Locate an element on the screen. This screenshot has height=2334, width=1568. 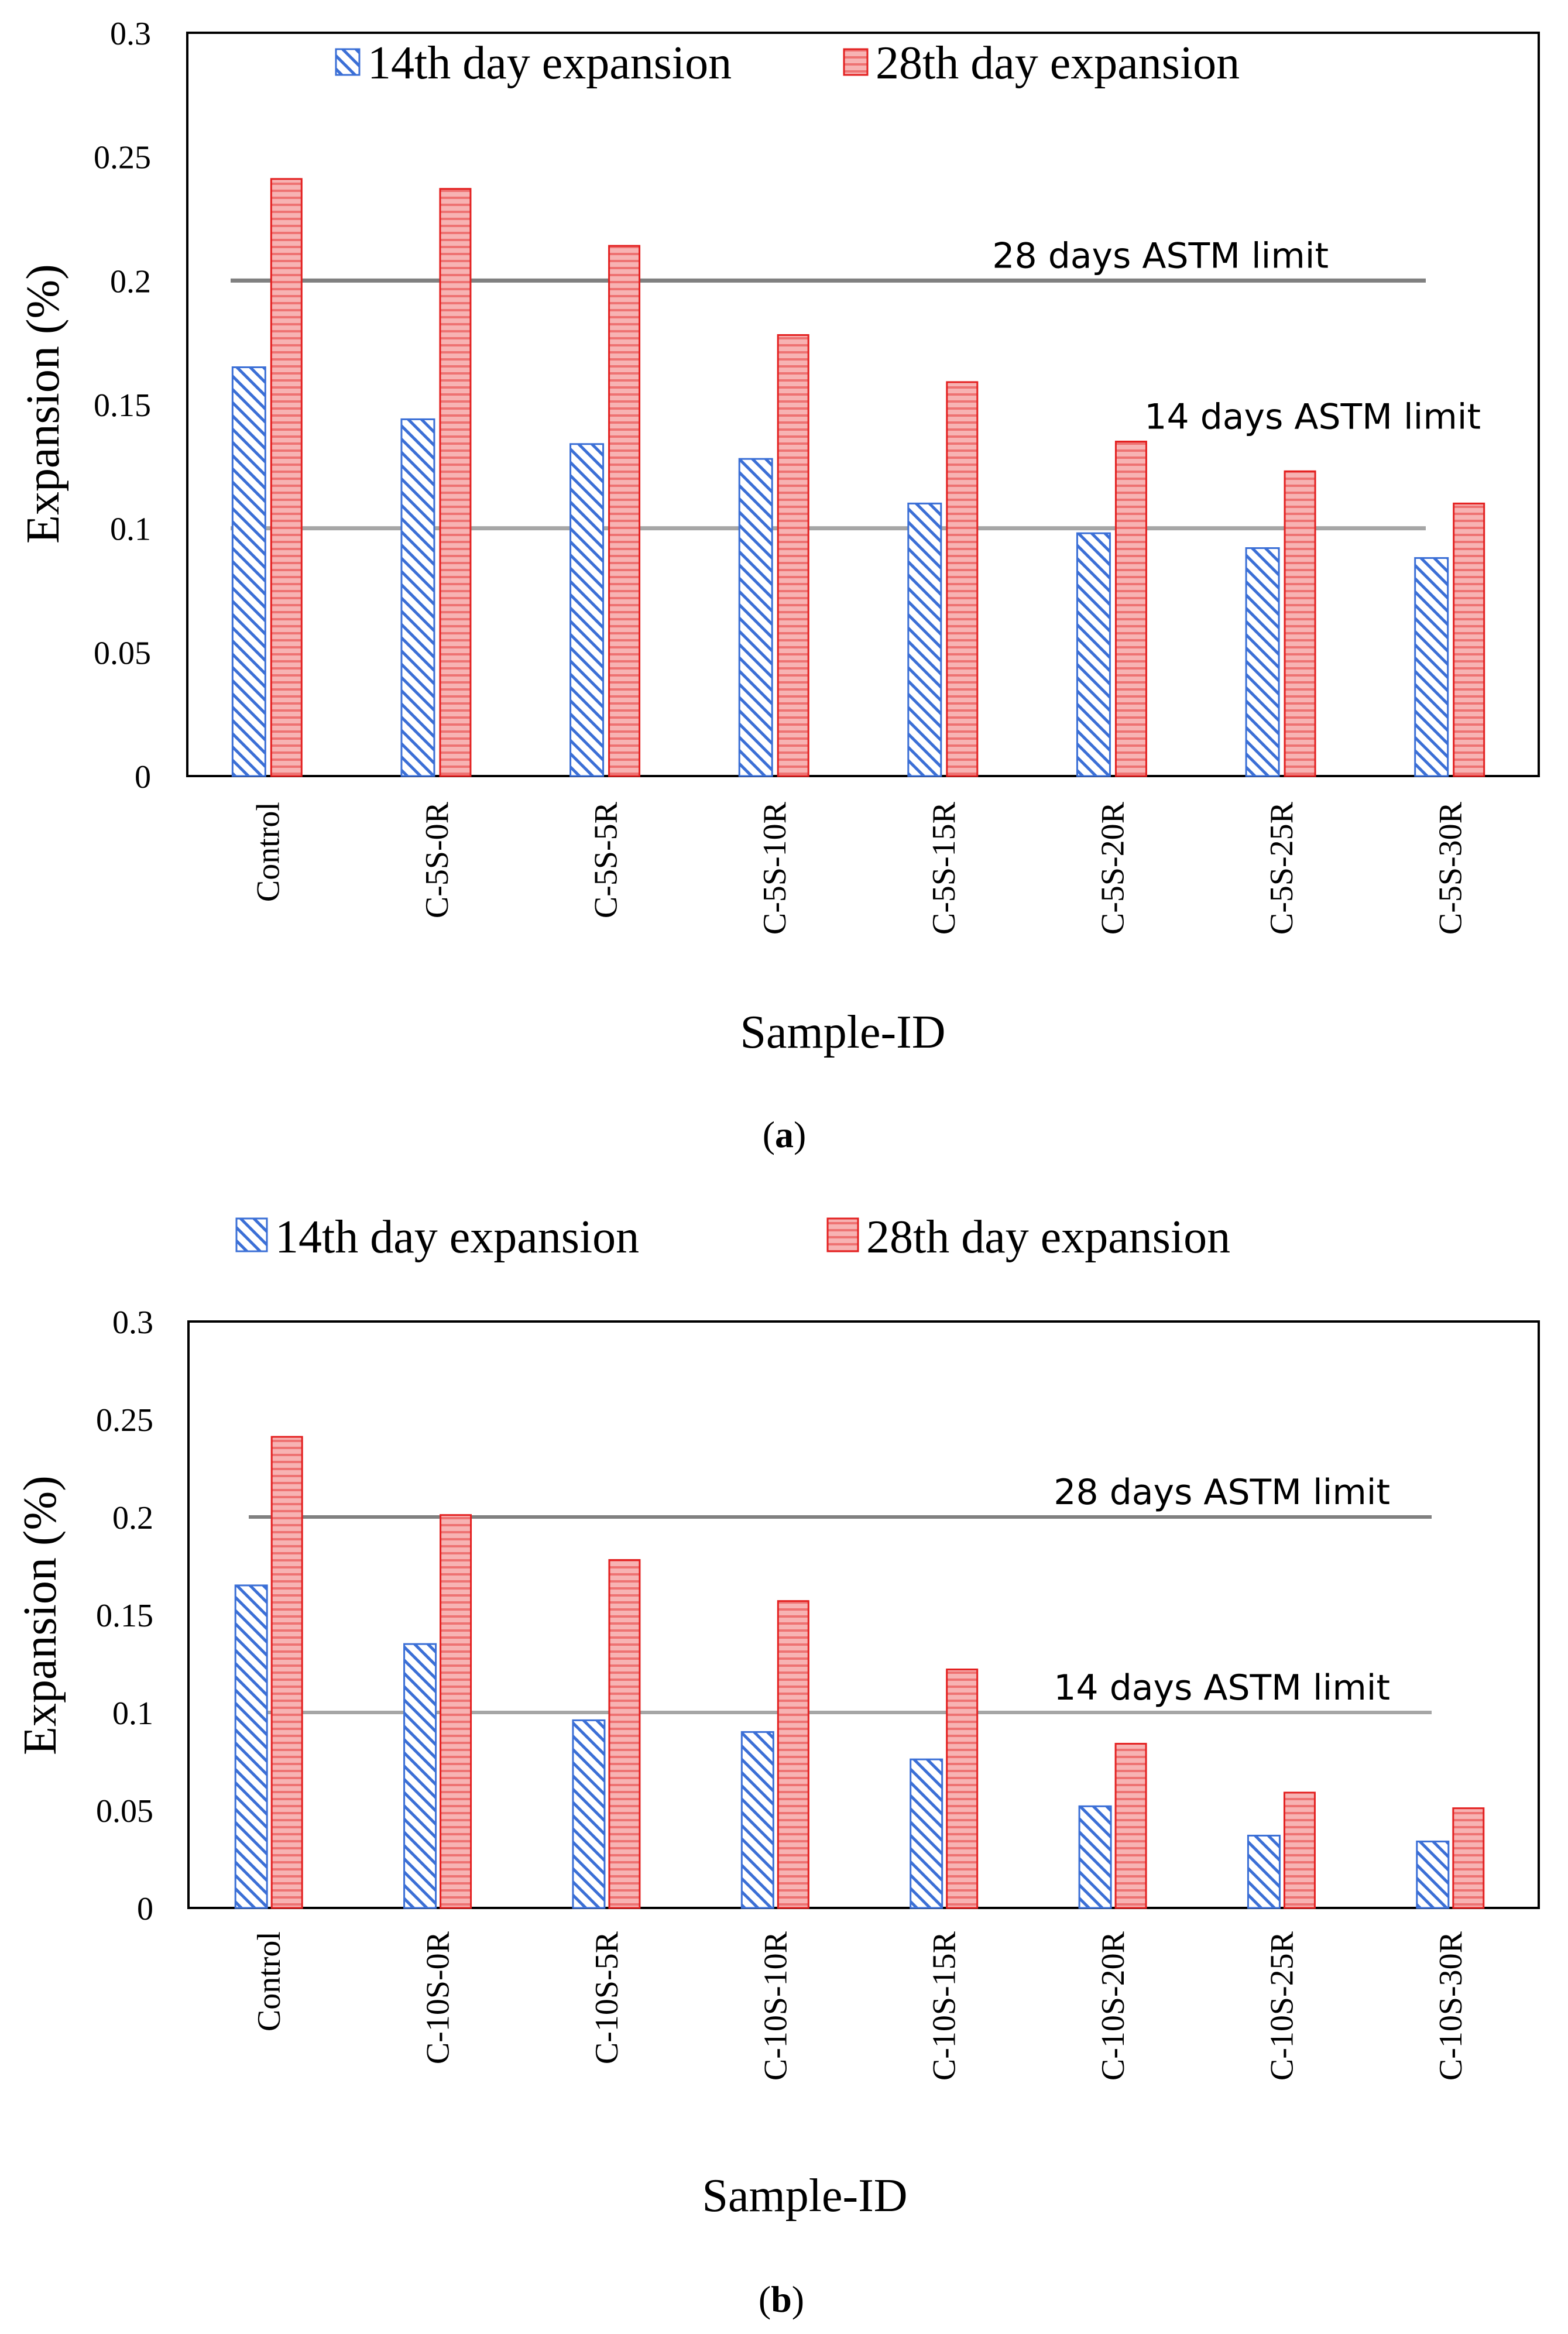
panel-caption-b: (b) is located at coordinates (782, 2299).